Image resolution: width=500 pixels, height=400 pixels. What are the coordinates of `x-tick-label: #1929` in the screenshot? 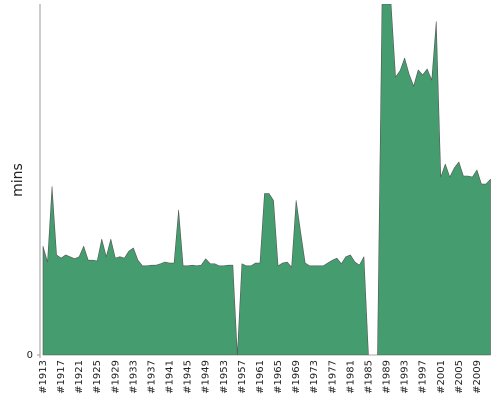 It's located at (115, 377).